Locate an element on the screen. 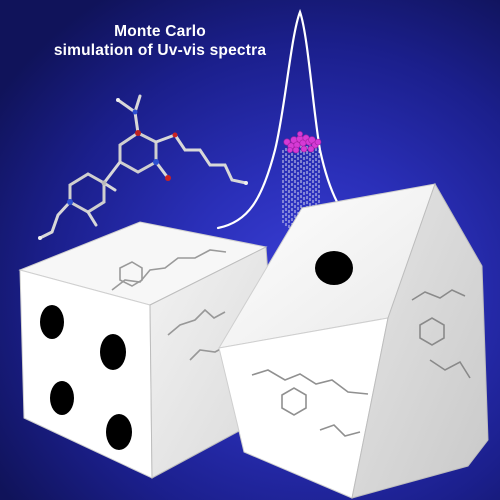  title: Monte Carlo simulation of Uv-vis spectra is located at coordinates (160, 41).